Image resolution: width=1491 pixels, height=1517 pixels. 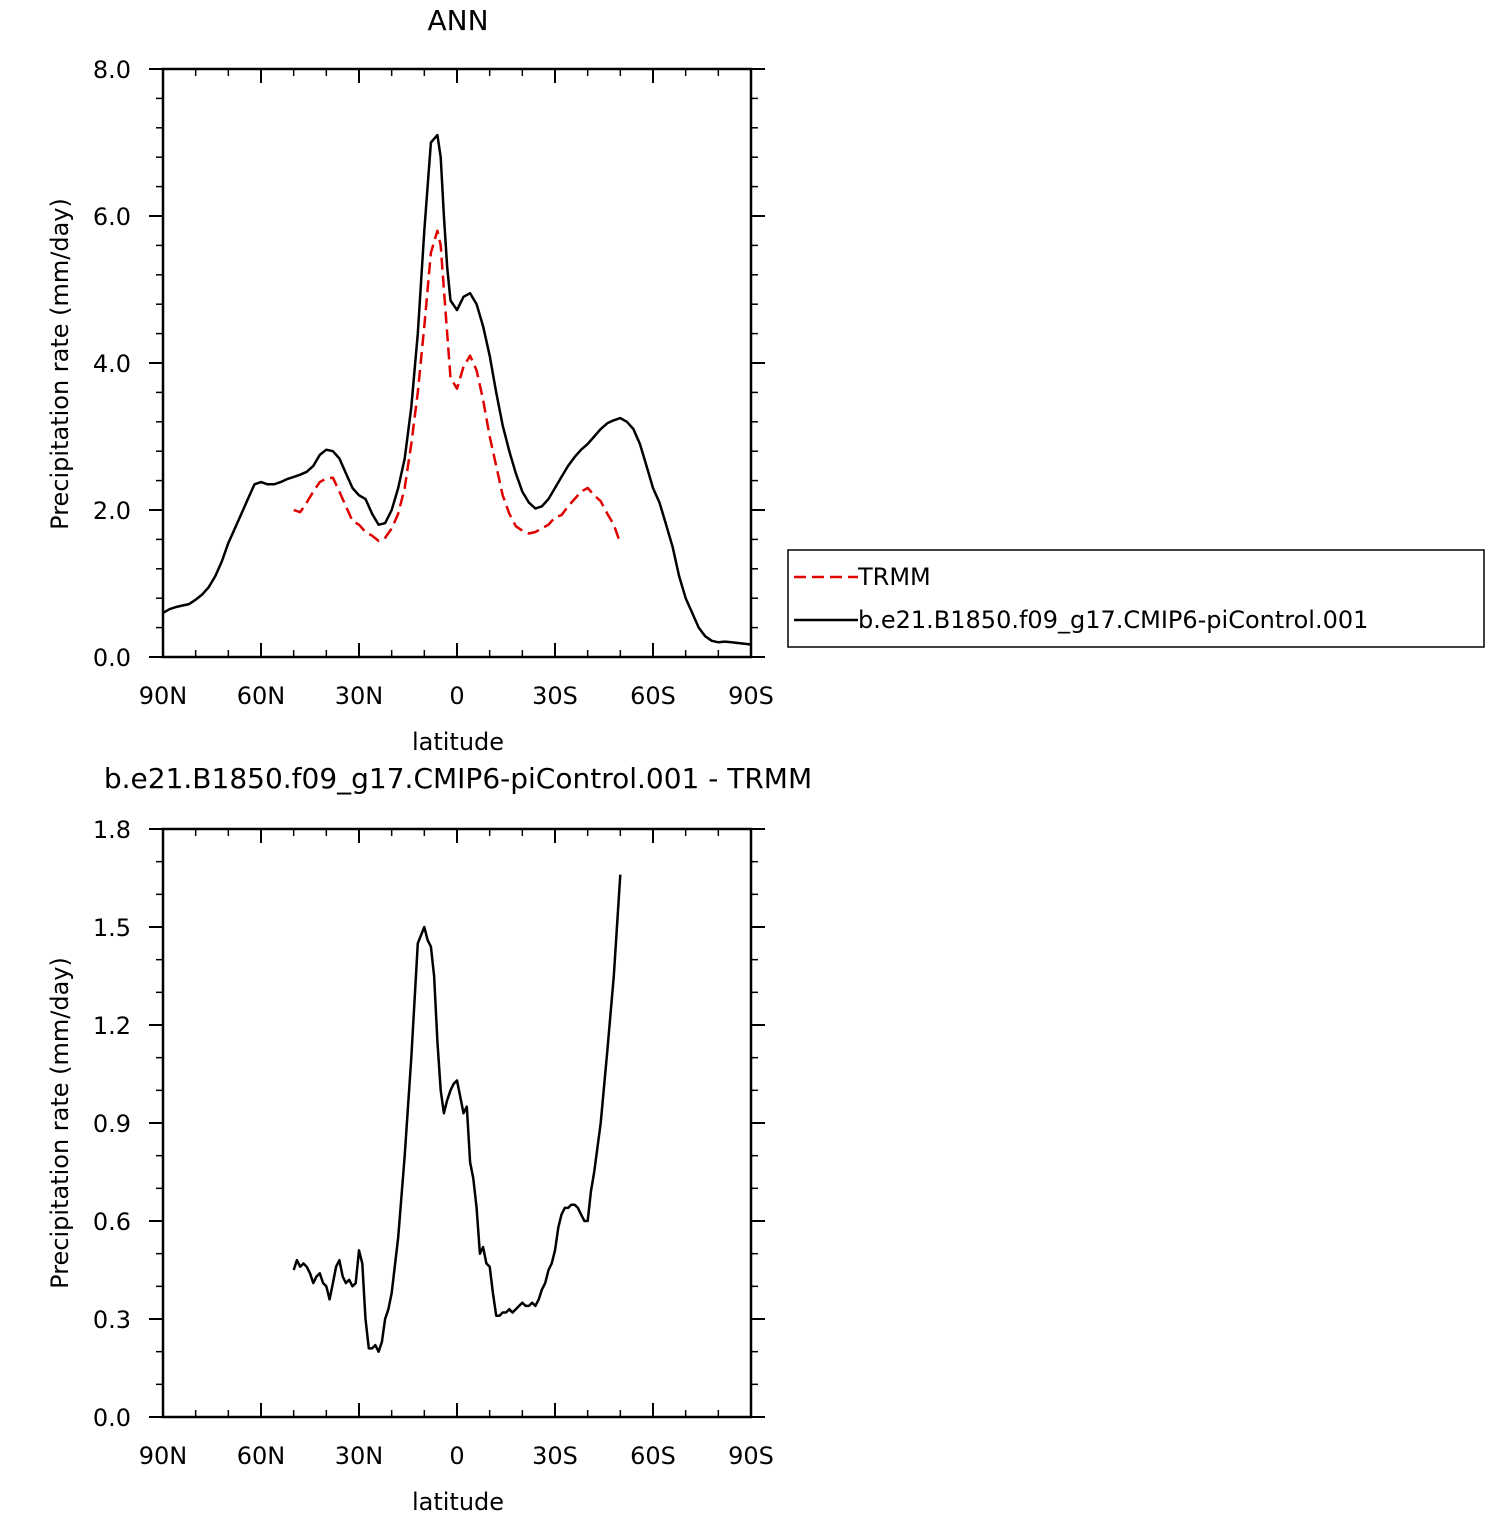 What do you see at coordinates (112, 830) in the screenshot?
I see `y-tick-label: 1.8` at bounding box center [112, 830].